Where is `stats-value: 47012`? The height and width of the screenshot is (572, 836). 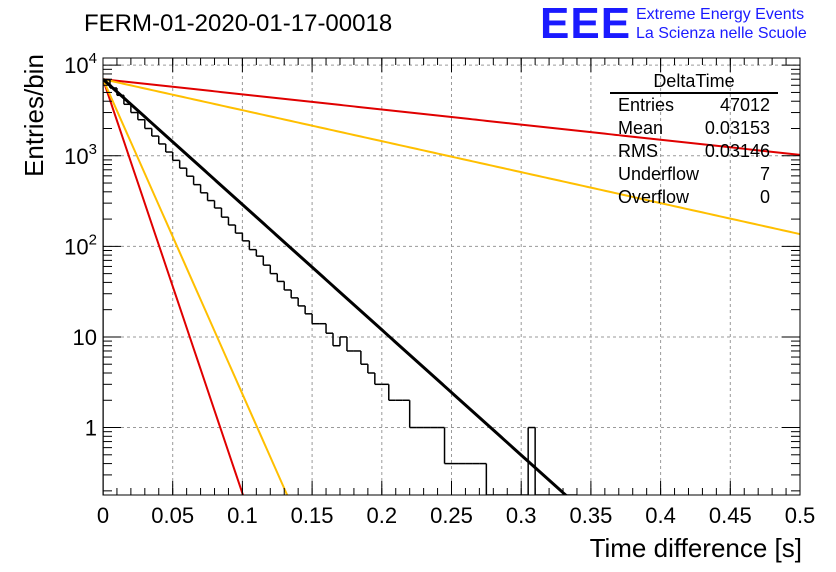
stats-value: 47012 is located at coordinates (744, 105).